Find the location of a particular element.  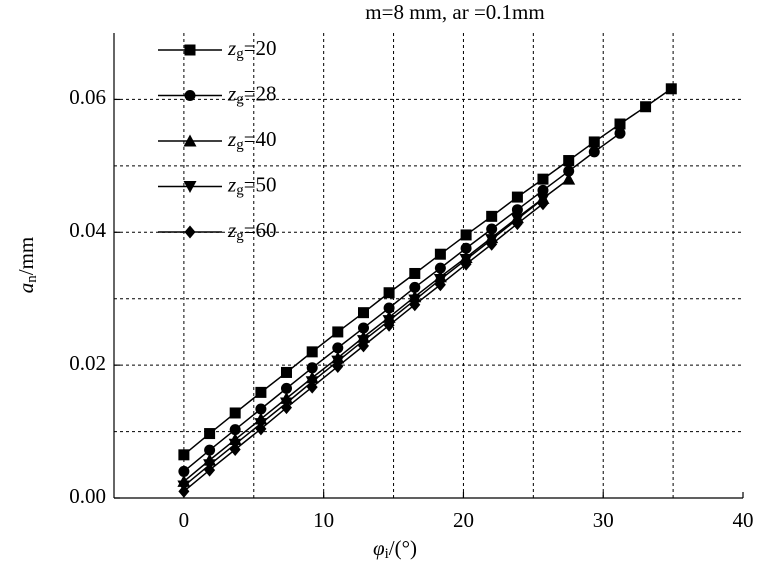

chart-title: m=8 mm, ar =0.1mm is located at coordinates (454, 12).